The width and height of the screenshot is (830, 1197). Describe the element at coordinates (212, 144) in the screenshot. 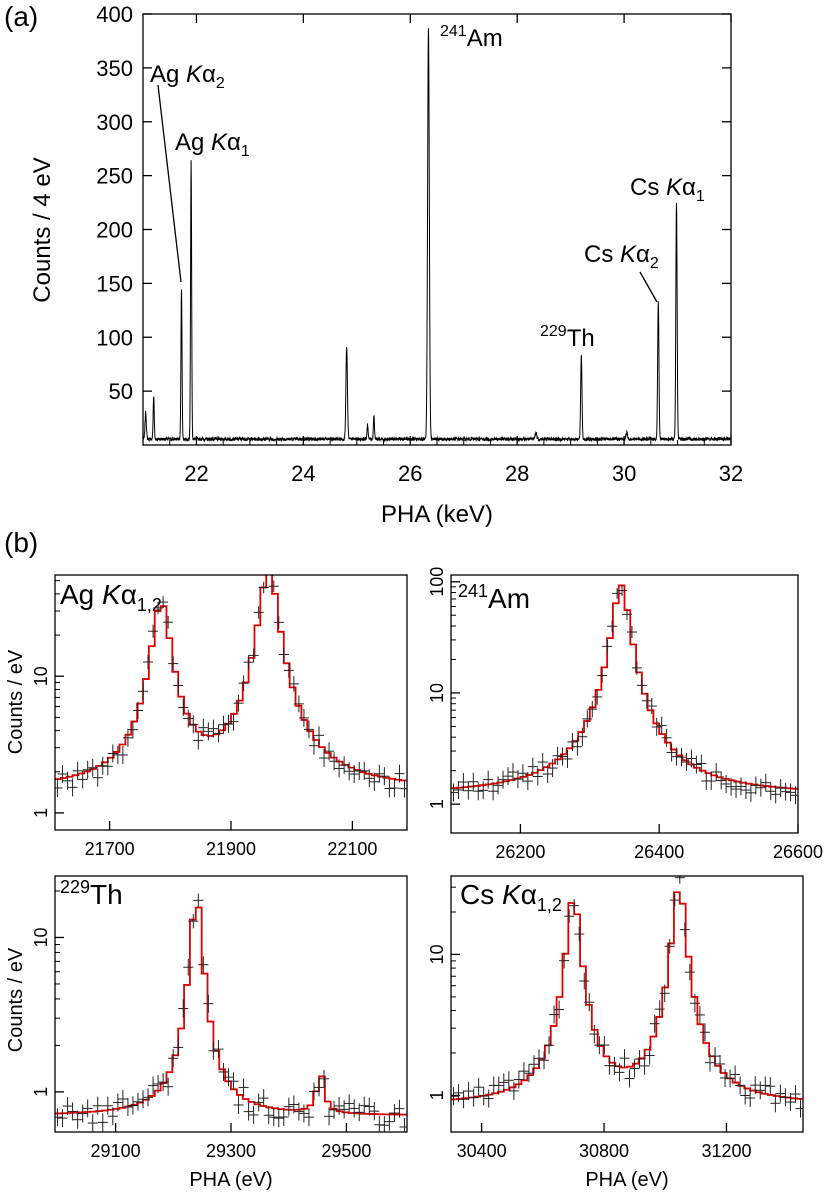

I see `label-ag-ka1: Ag Kα1` at that location.